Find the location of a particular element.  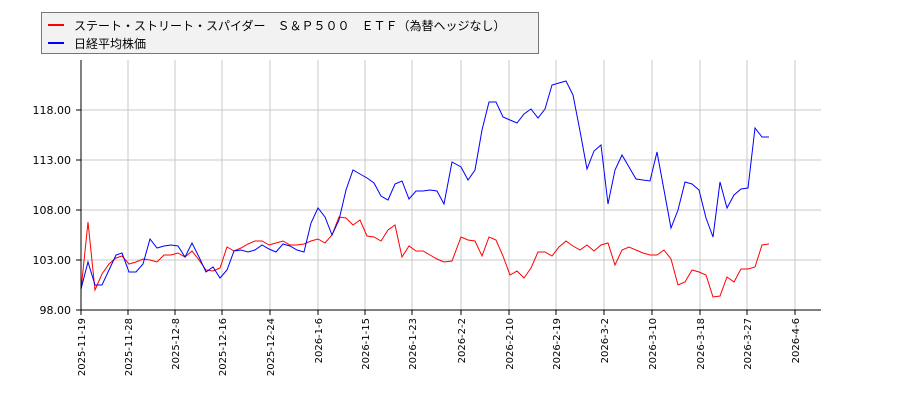

y-tick-label: 98.00 is located at coordinates (56, 310).